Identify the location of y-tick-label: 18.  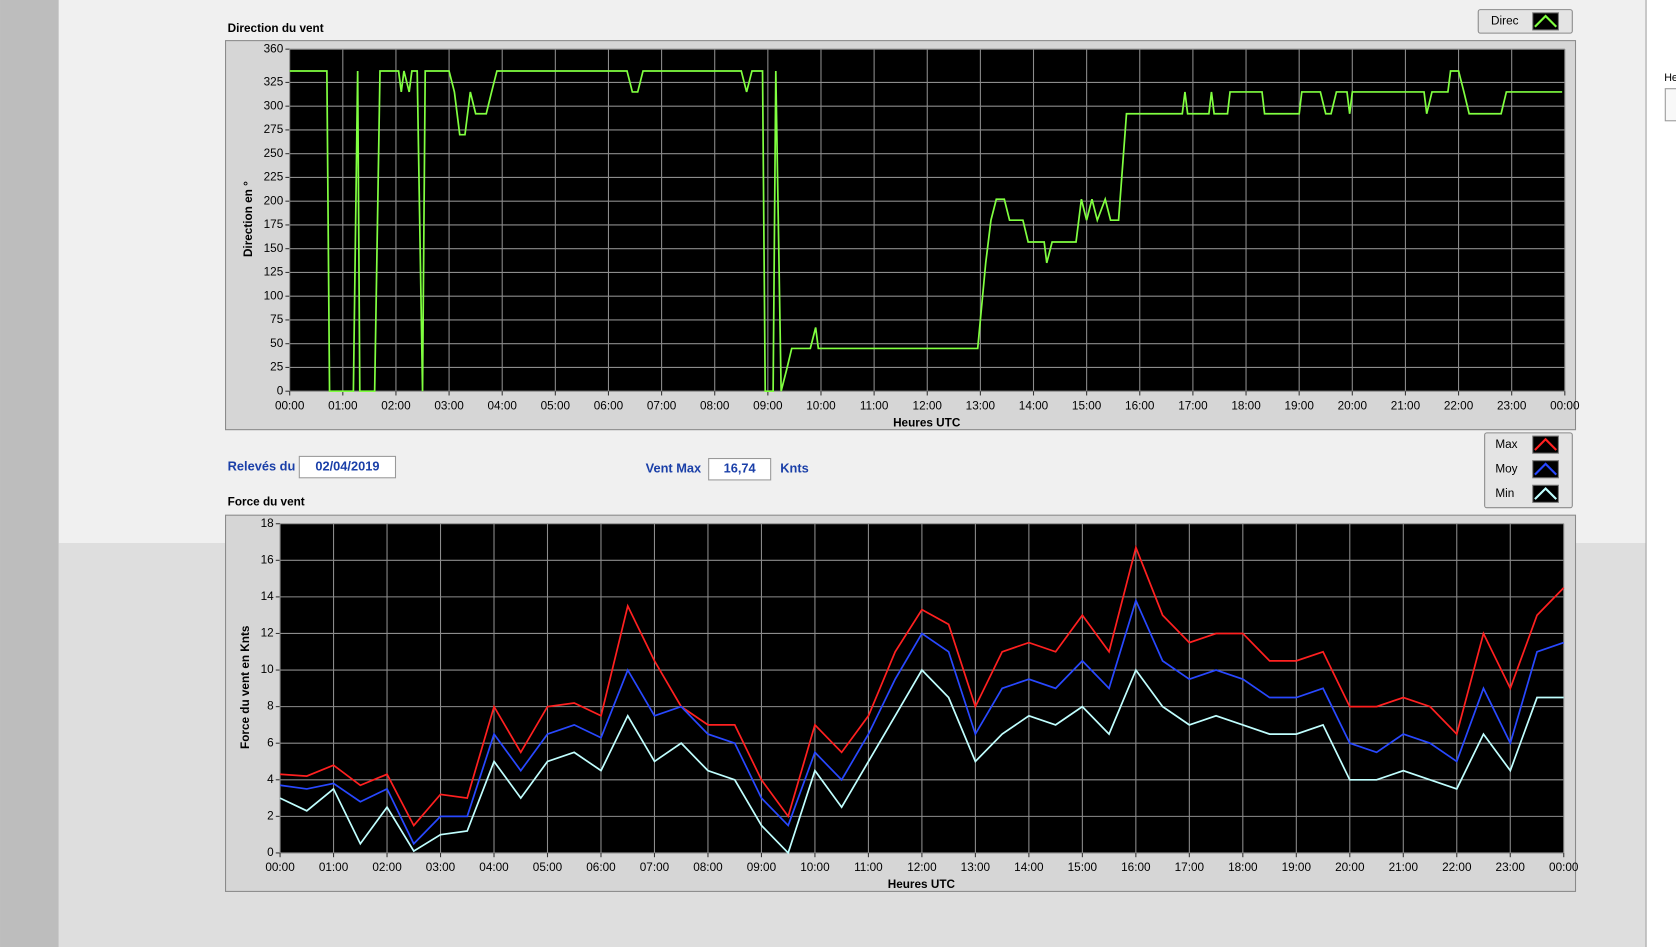
(268, 523).